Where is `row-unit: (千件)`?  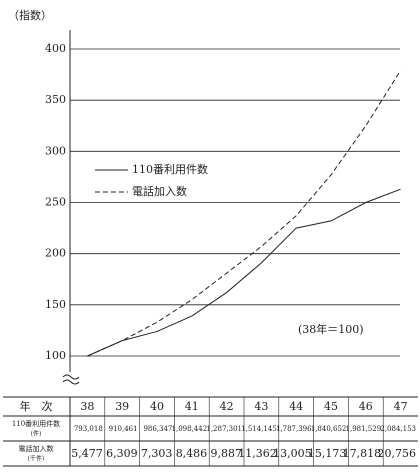
row-unit: (千件) is located at coordinates (36, 459).